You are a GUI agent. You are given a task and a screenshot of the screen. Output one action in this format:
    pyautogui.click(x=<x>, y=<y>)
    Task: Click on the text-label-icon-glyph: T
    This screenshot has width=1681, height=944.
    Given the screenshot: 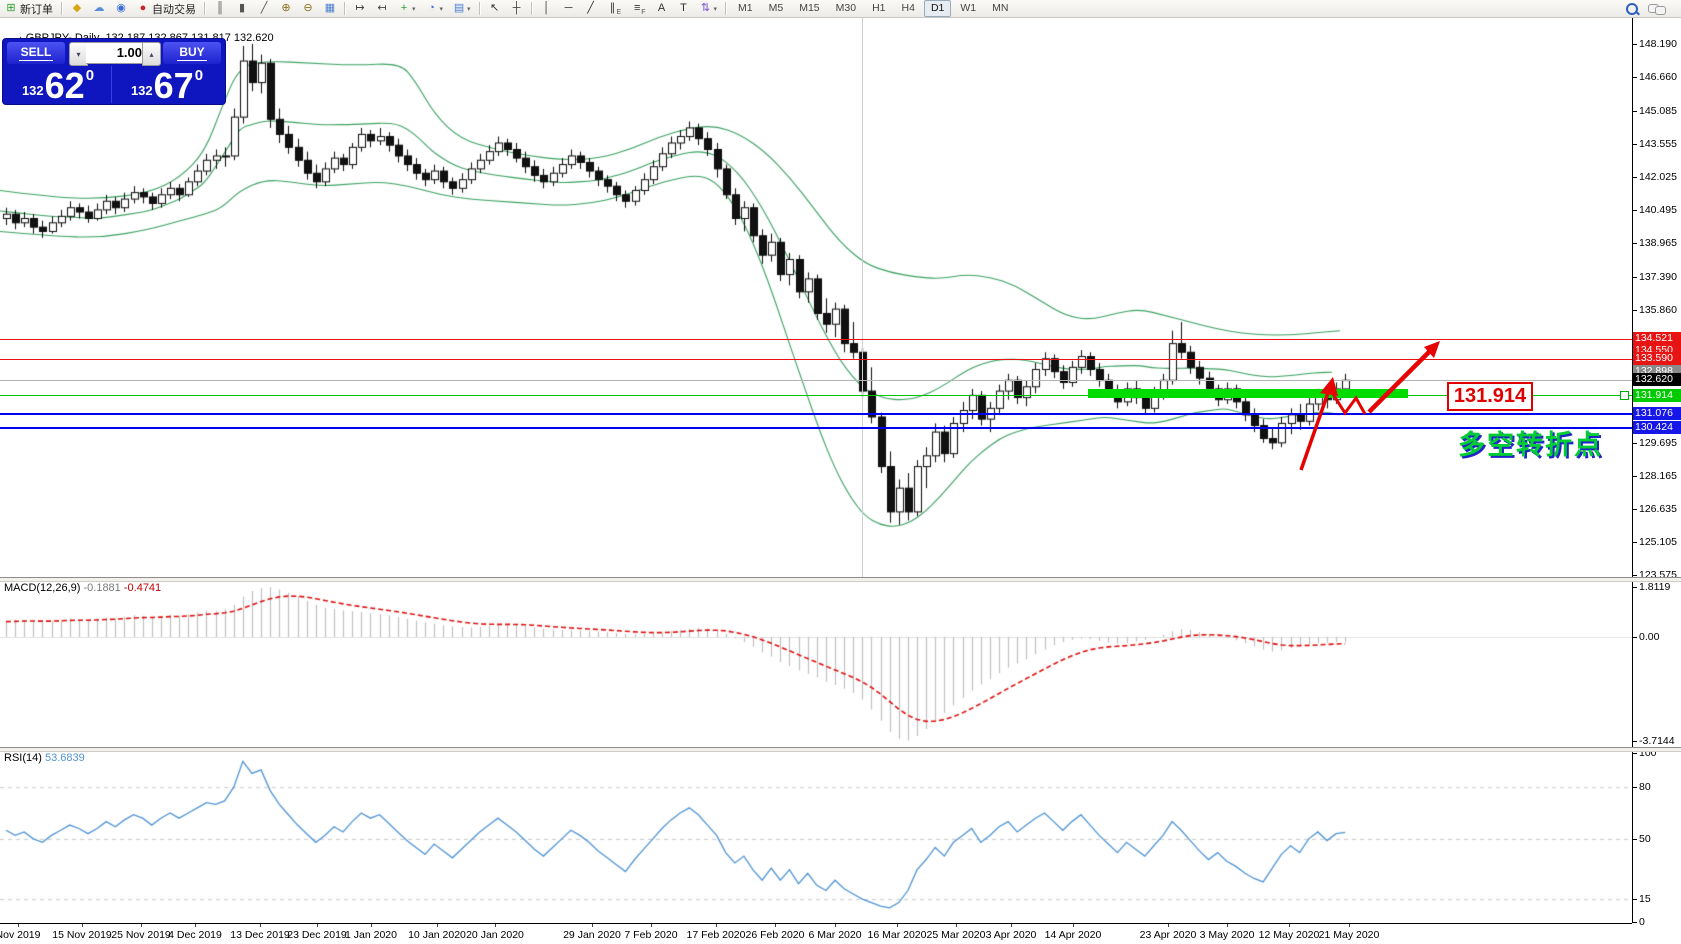 What is the action you would take?
    pyautogui.click(x=683, y=8)
    